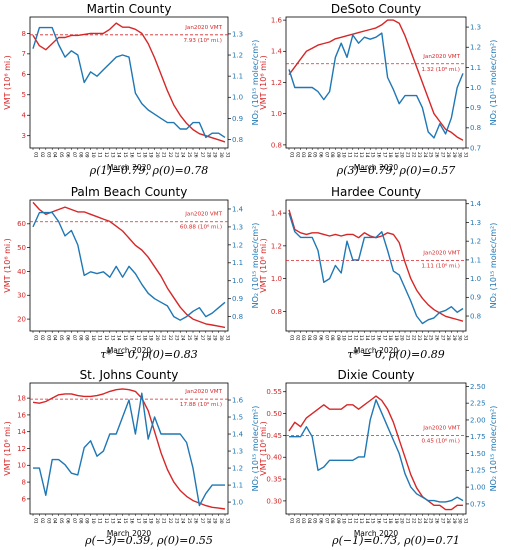  What do you see at coordinates (24, 34) in the screenshot?
I see `y-tick-label-left: 8` at bounding box center [24, 34].